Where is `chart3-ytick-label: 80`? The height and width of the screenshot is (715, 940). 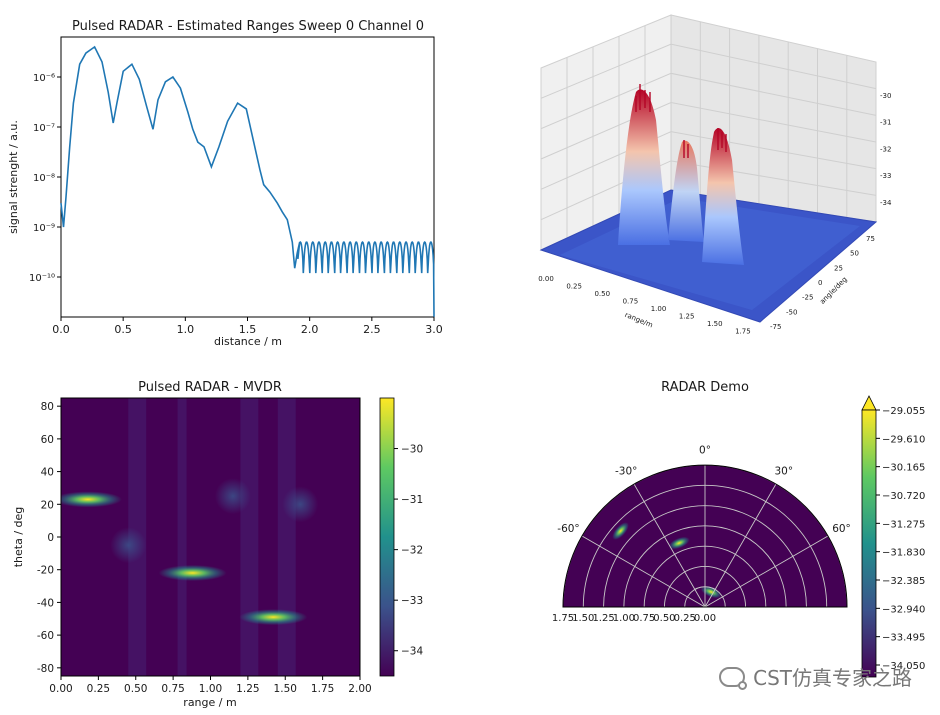 chart3-ytick-label: 80 is located at coordinates (47, 407).